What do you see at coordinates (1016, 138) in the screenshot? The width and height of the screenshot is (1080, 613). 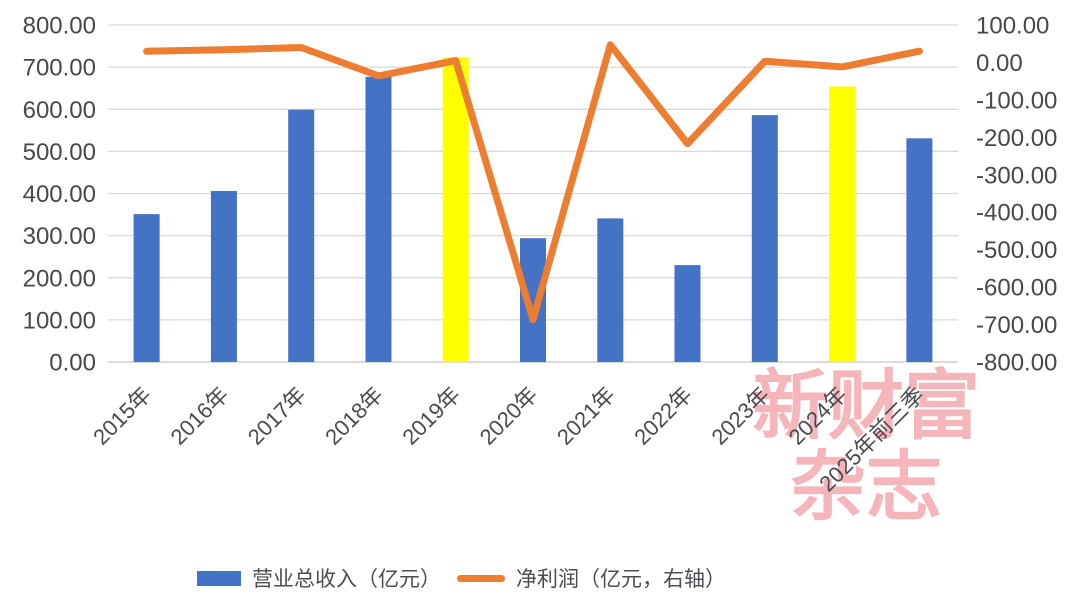 I see `right-axis-tick: -200.00` at bounding box center [1016, 138].